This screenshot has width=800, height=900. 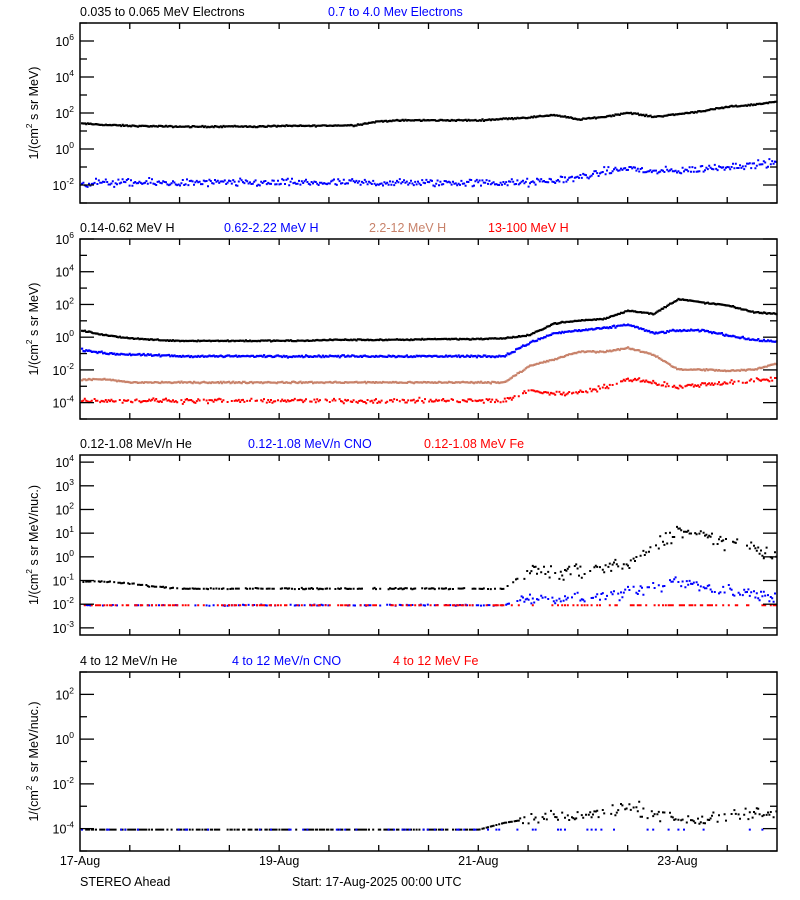 What do you see at coordinates (436, 661) in the screenshot?
I see `legend-entry: 4 to 12 MeV Fe` at bounding box center [436, 661].